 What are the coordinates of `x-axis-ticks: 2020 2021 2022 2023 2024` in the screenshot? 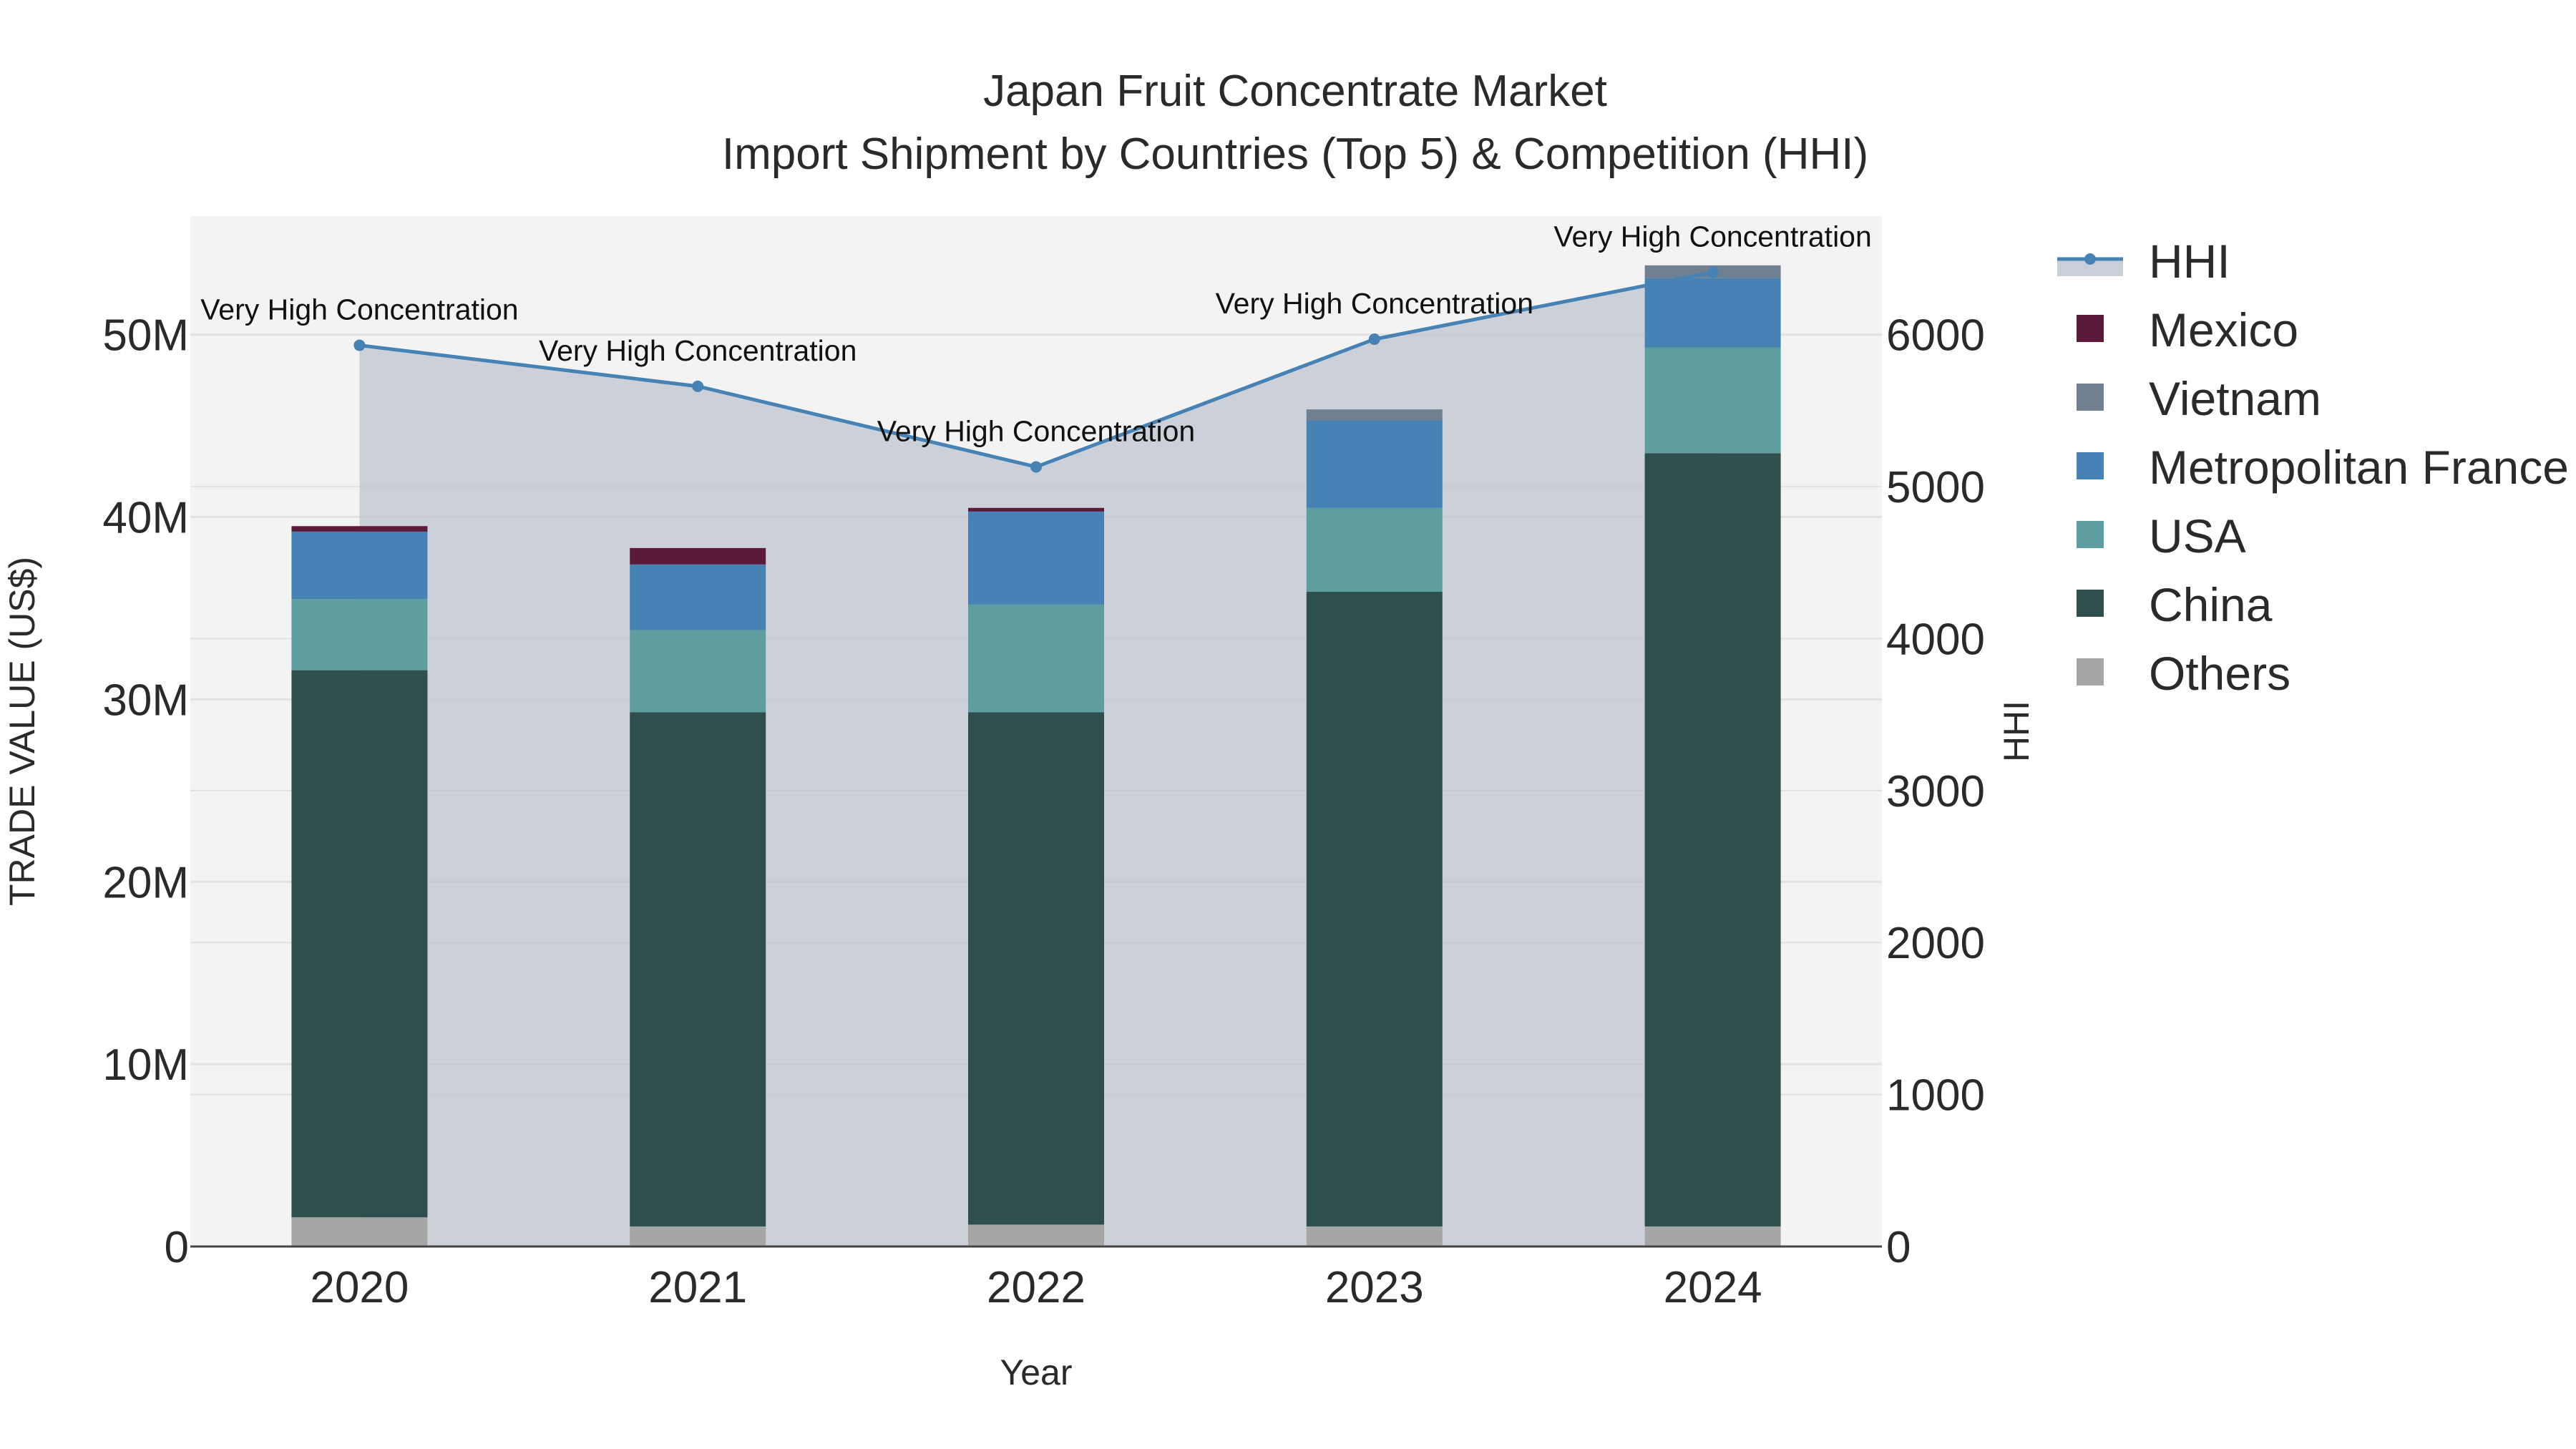 It's located at (1036, 1287).